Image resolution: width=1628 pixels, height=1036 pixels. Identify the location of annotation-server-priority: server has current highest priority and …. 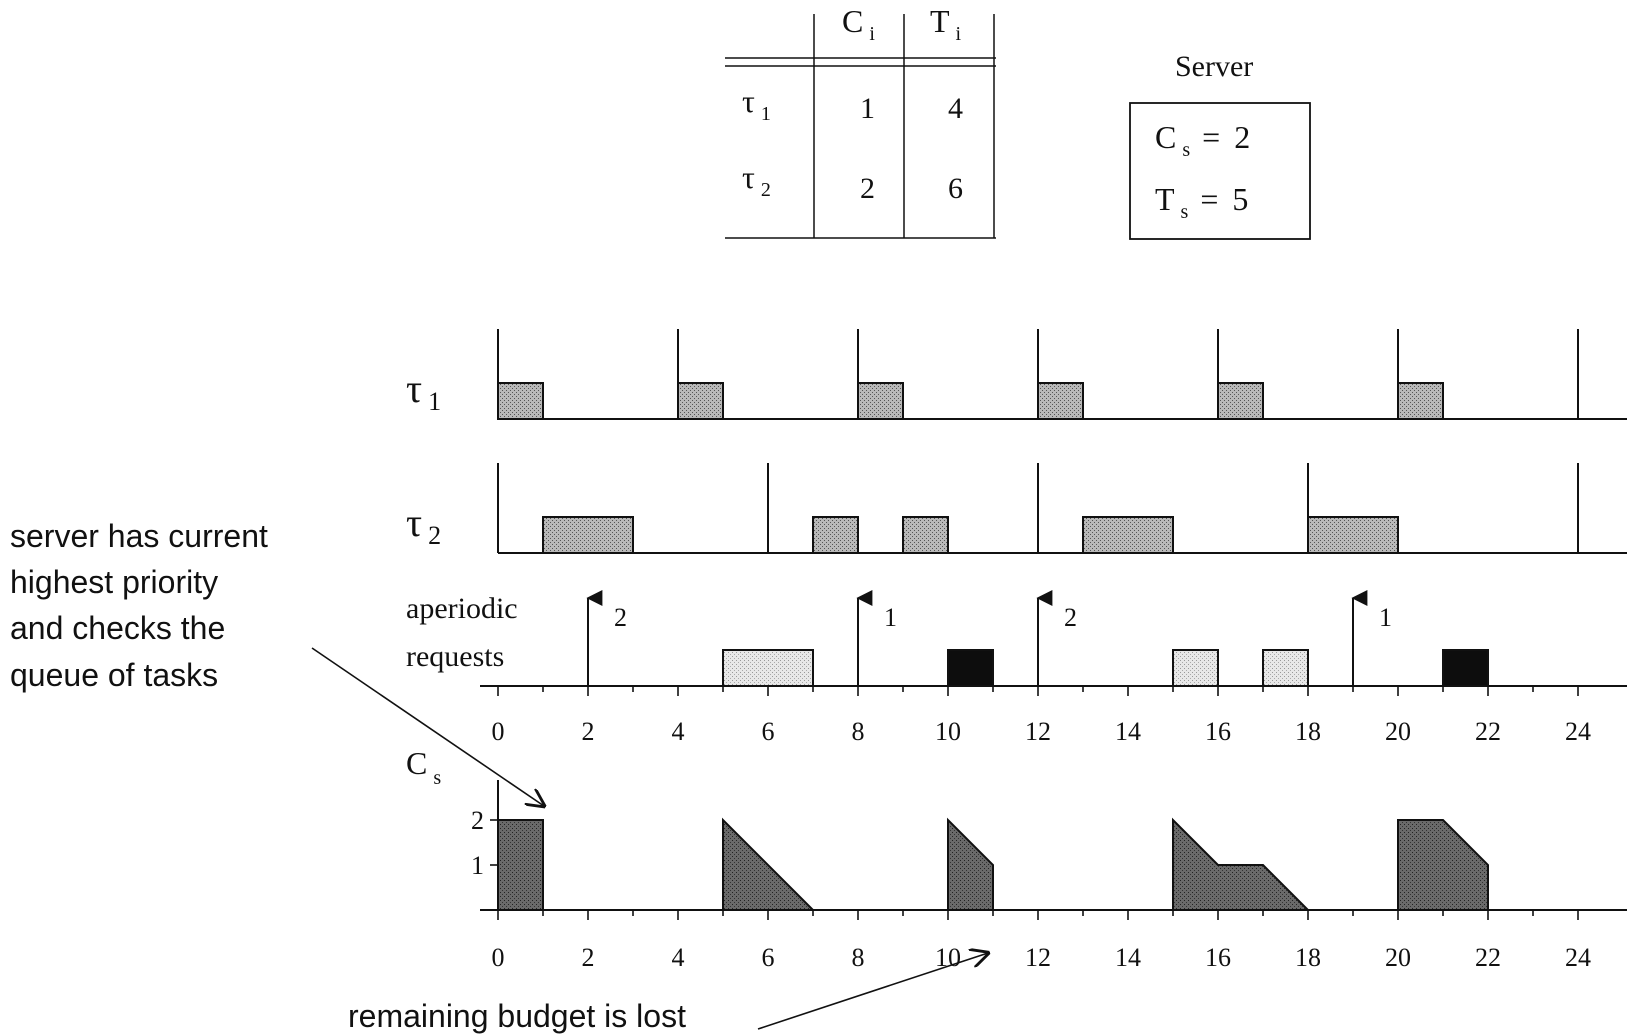
(277, 662).